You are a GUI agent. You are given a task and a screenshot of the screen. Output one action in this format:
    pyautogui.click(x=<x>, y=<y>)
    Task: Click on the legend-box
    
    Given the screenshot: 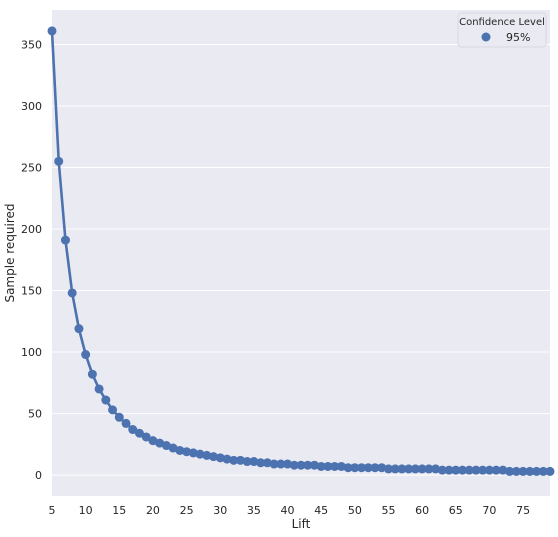 What is the action you would take?
    pyautogui.click(x=502, y=30)
    